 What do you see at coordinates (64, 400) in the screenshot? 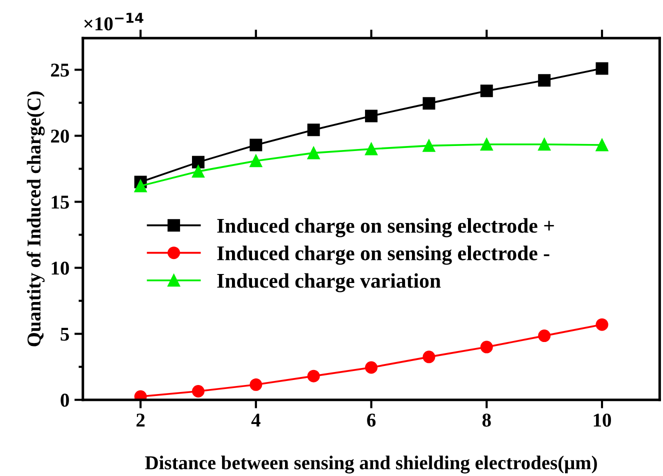
I see `y-tick-label: 0` at bounding box center [64, 400].